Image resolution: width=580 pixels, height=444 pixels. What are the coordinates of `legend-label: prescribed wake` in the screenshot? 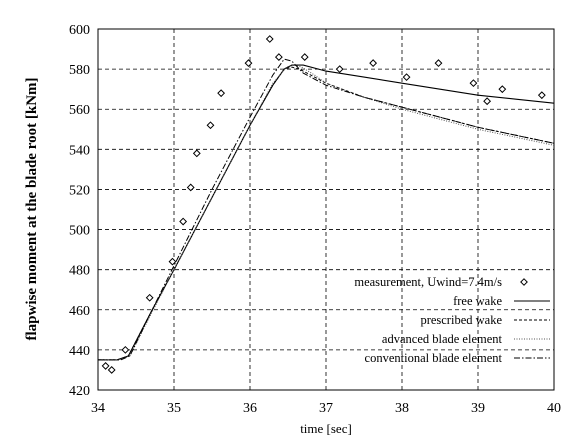 It's located at (461, 320).